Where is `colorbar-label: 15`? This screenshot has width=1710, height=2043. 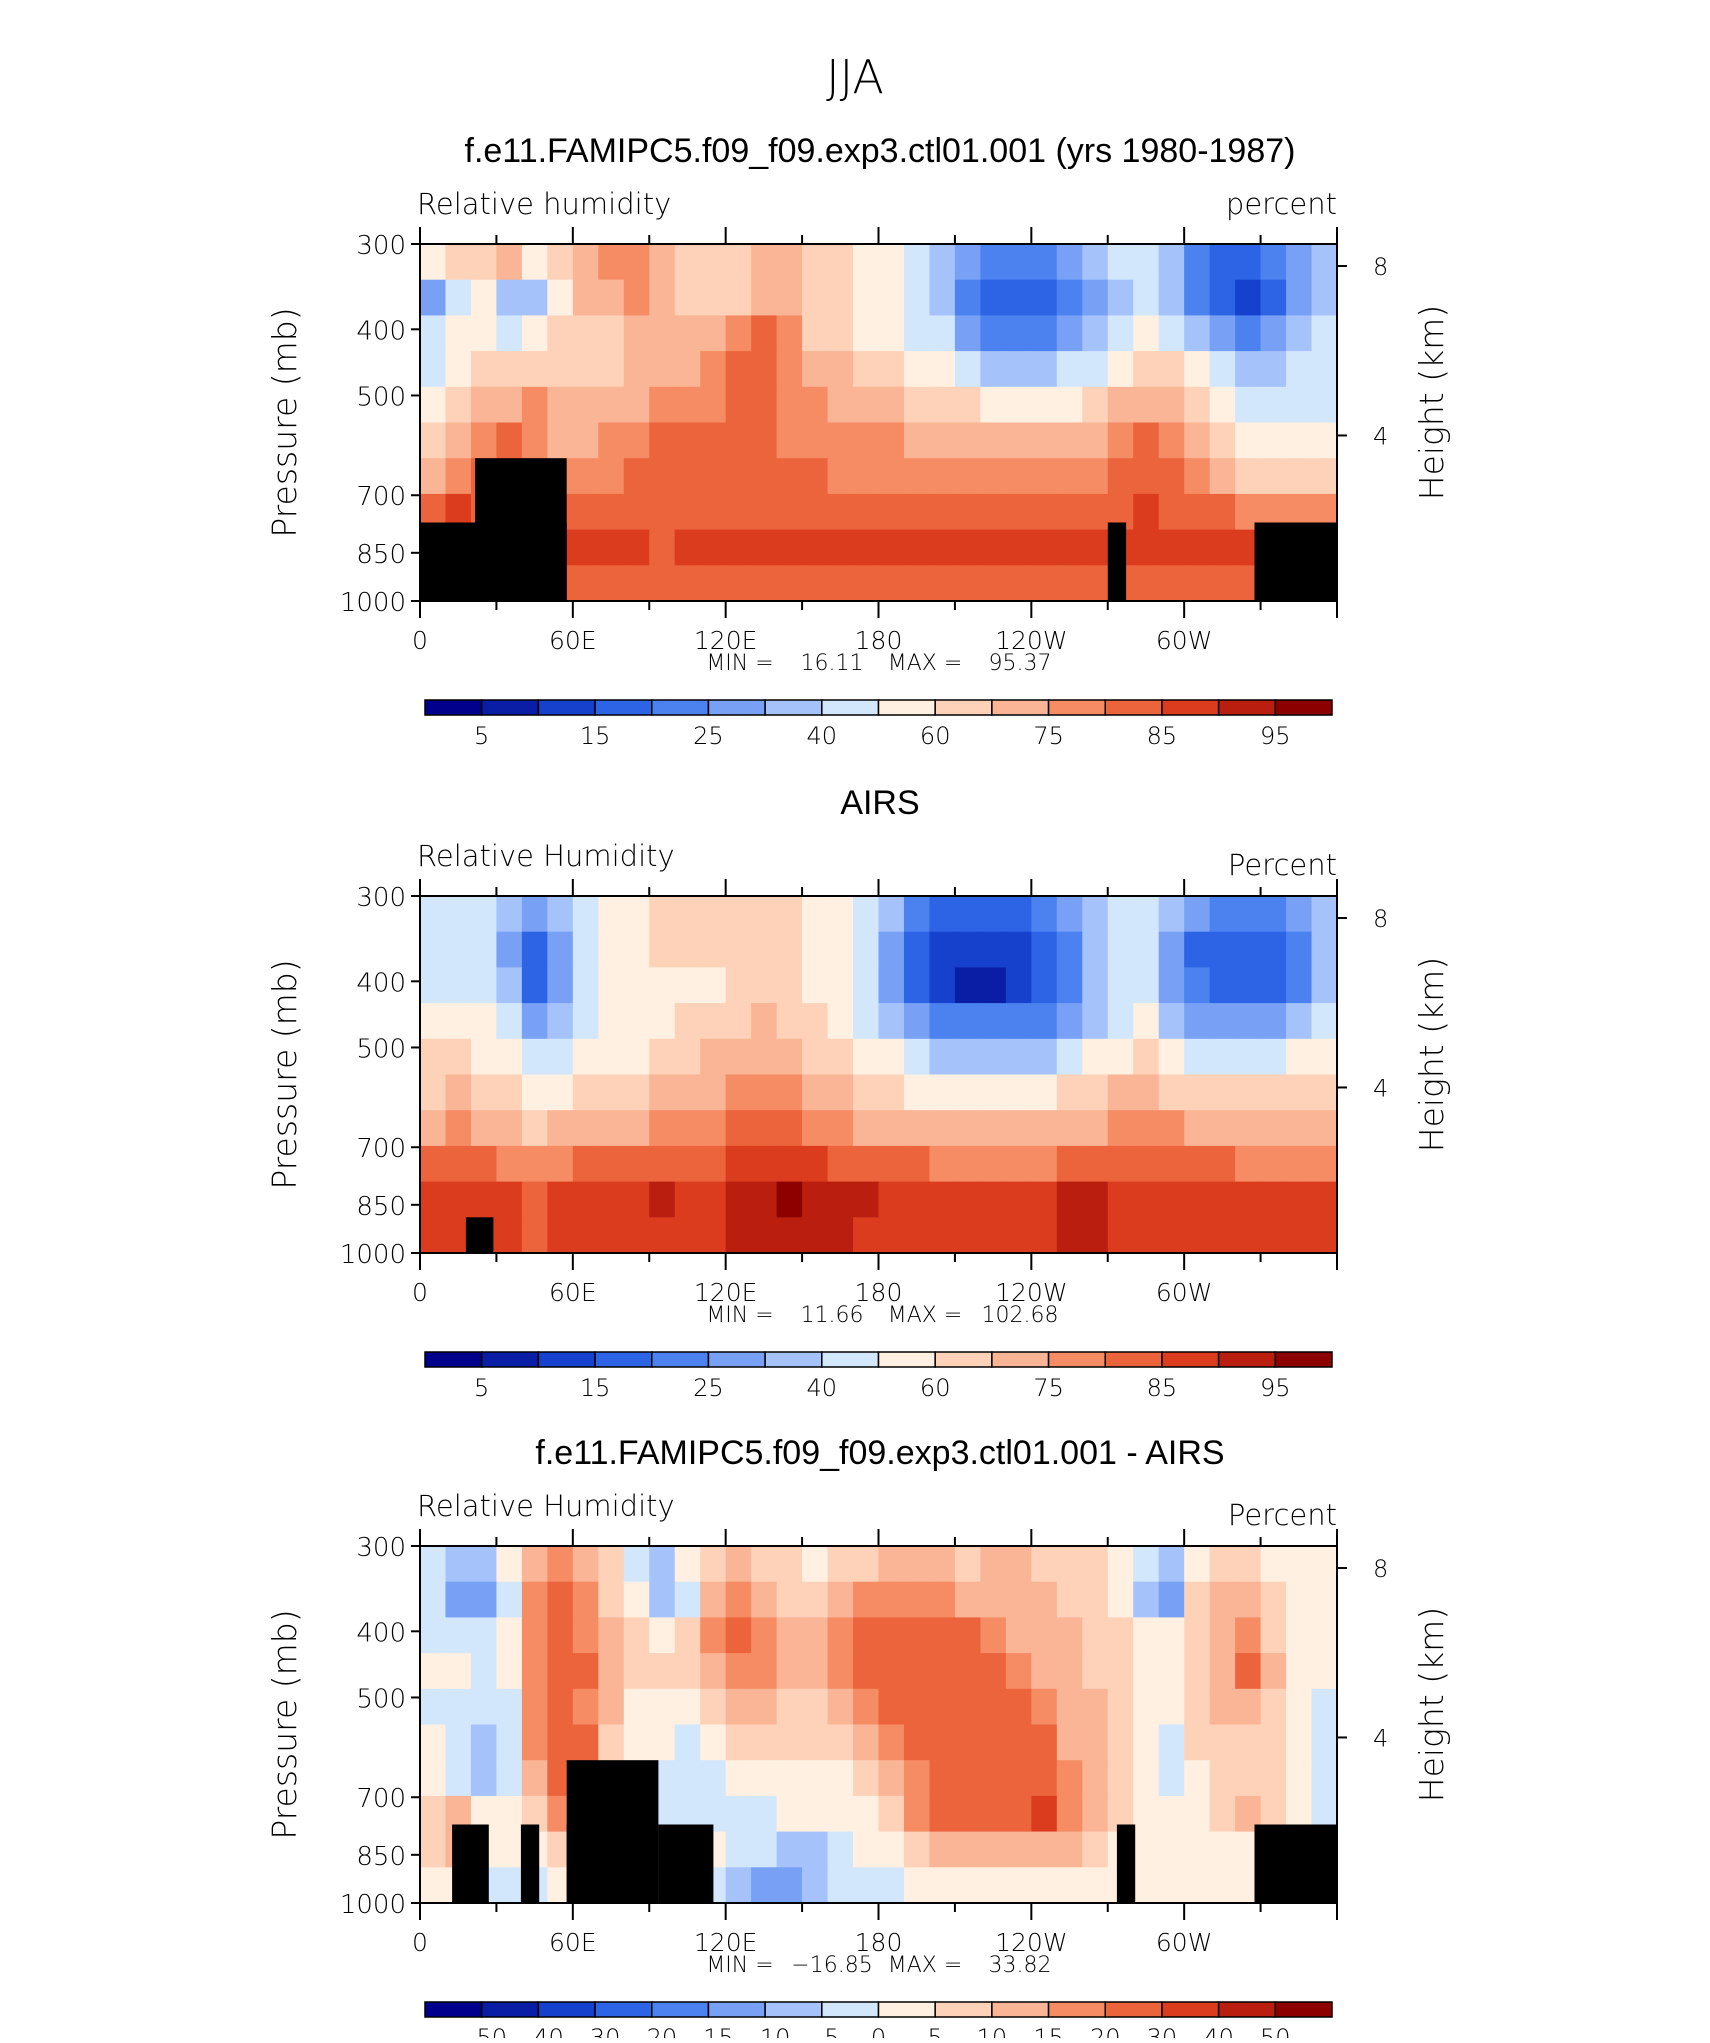
colorbar-label: 15 is located at coordinates (595, 736).